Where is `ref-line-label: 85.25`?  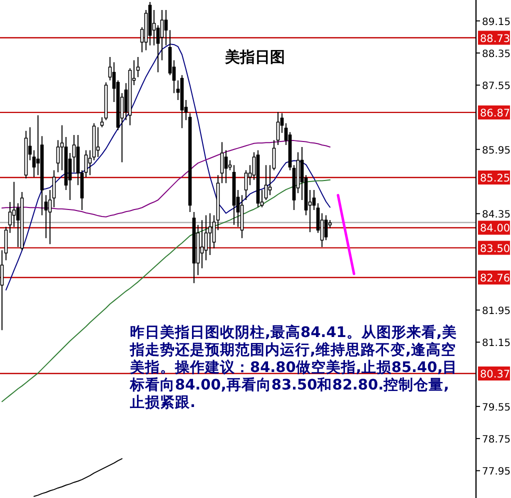
ref-line-label: 85.25 is located at coordinates (495, 178).